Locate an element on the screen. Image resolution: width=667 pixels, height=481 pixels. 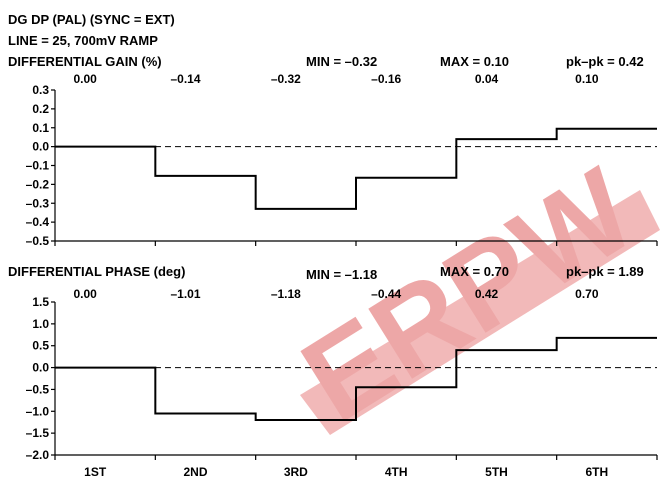
dp-y-tick-label: –2.0 is located at coordinates (38, 455).